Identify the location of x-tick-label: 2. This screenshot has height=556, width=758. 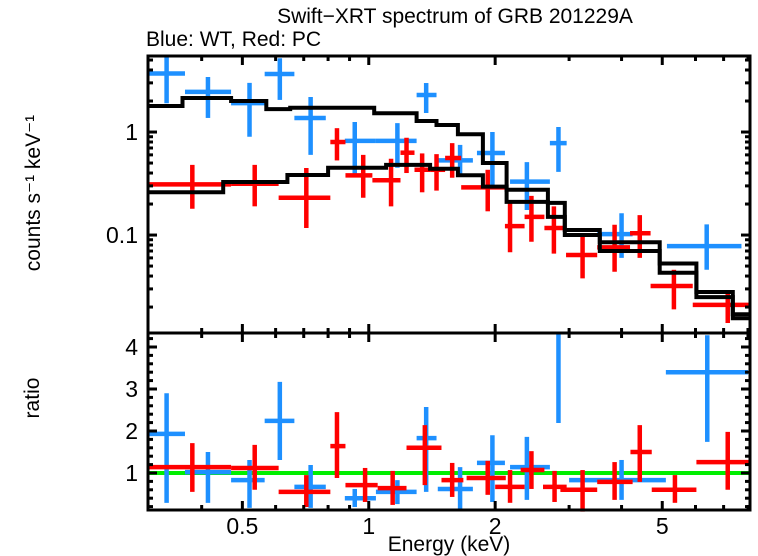
(495, 526).